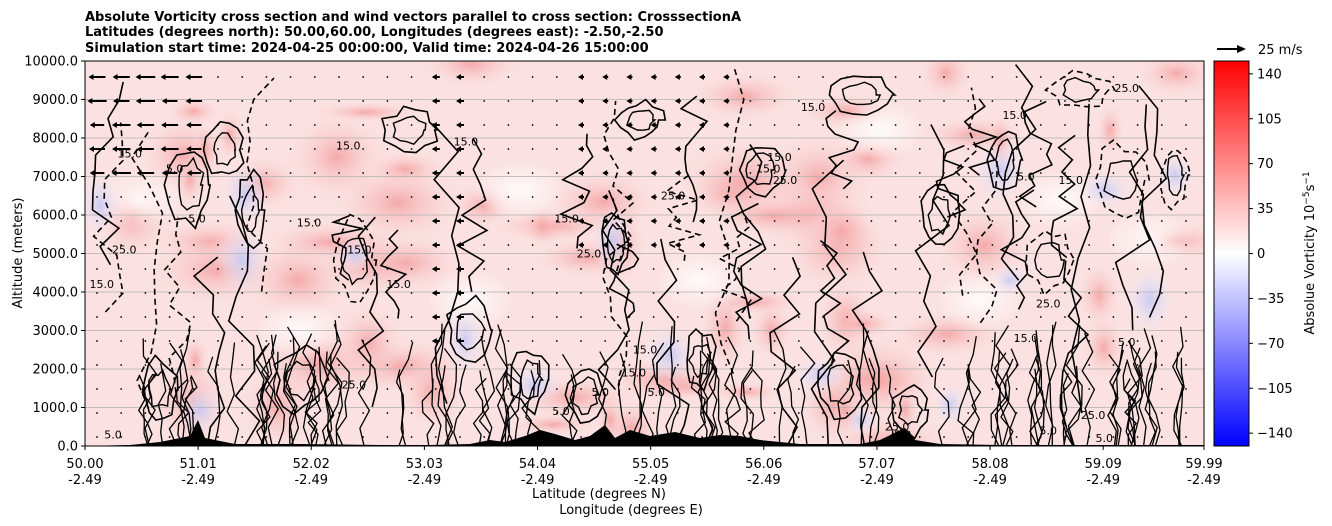  Describe the element at coordinates (124, 250) in the screenshot. I see `contour-label: 25.0` at that location.